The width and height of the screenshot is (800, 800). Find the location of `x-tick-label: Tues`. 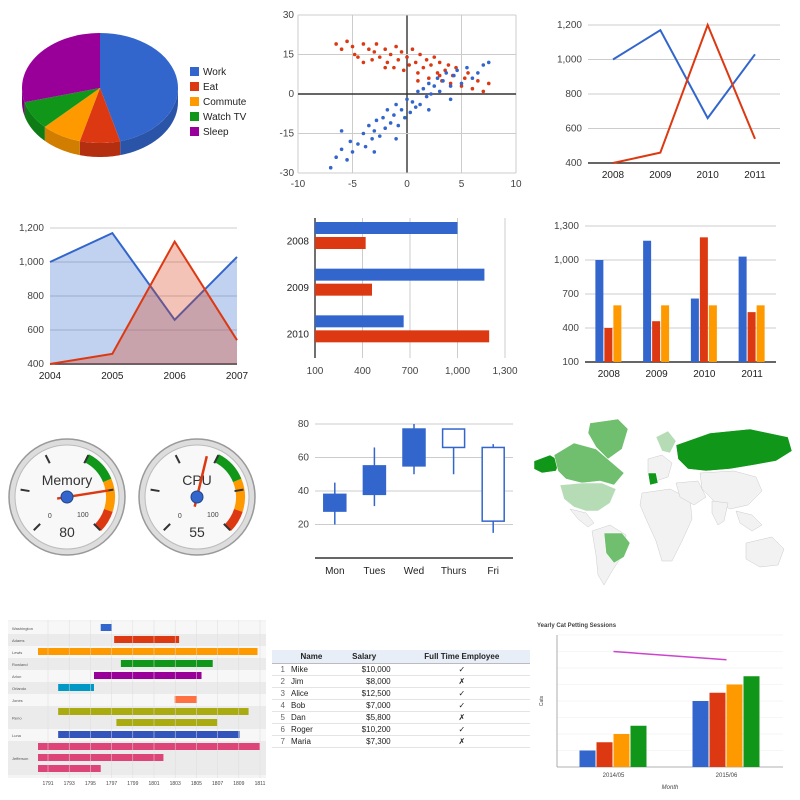

x-tick-label: Tues is located at coordinates (374, 571).